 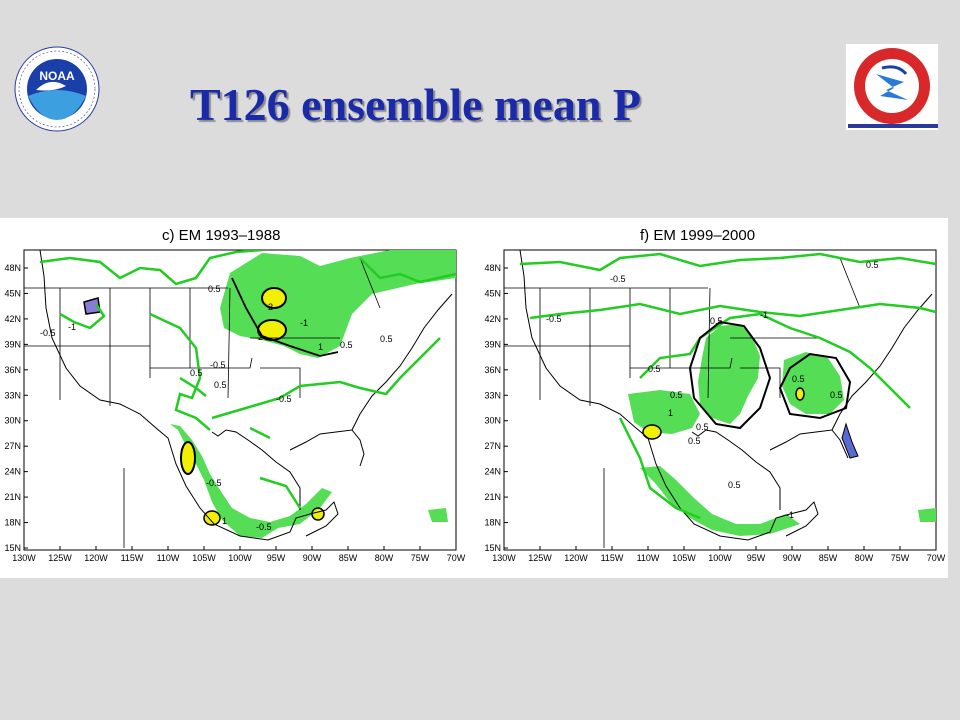 I want to click on lat-tick-label: 15N, so click(x=12, y=548).